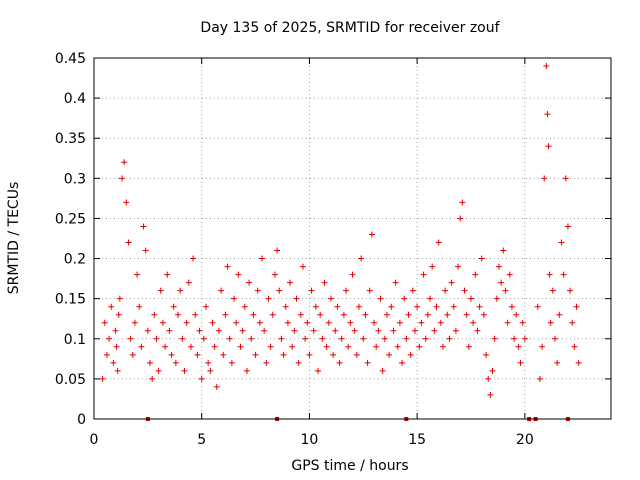 This screenshot has height=480, width=640. Describe the element at coordinates (201, 440) in the screenshot. I see `x-tick-label: 5` at that location.